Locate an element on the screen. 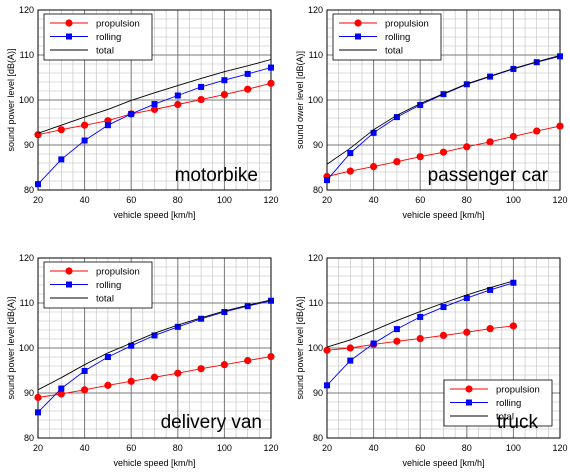  series-propulsion is located at coordinates (154, 377).